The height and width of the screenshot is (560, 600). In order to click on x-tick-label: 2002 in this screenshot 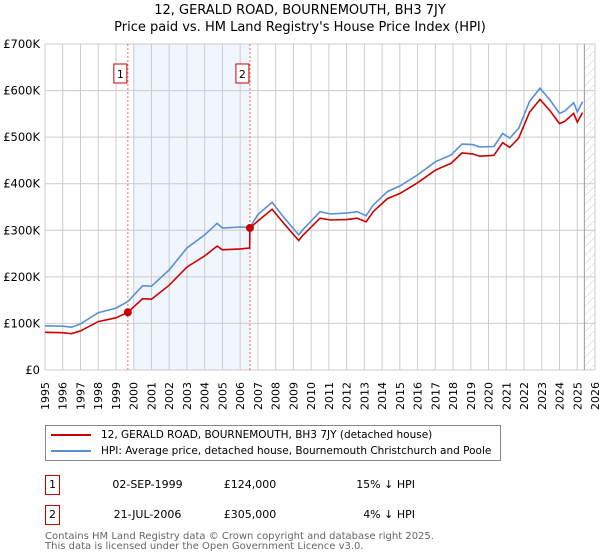, I will do `click(169, 396)`.